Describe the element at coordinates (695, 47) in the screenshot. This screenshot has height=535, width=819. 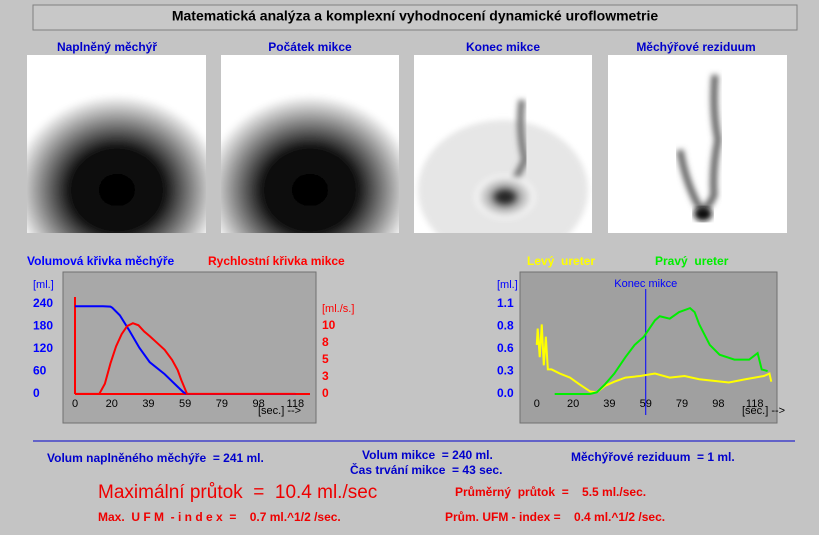
I see `image-label: Měchýřové reziduum` at that location.